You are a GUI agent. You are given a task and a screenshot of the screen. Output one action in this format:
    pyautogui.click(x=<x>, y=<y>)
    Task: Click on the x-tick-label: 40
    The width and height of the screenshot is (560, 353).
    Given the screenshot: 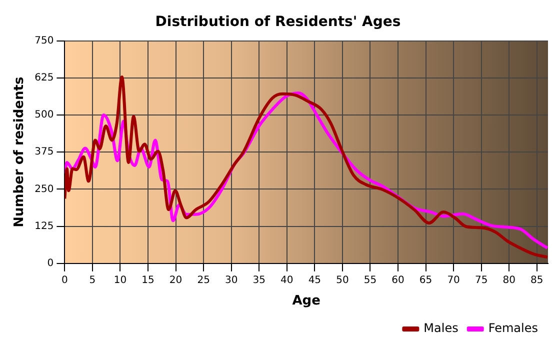 What is the action you would take?
    pyautogui.click(x=287, y=280)
    